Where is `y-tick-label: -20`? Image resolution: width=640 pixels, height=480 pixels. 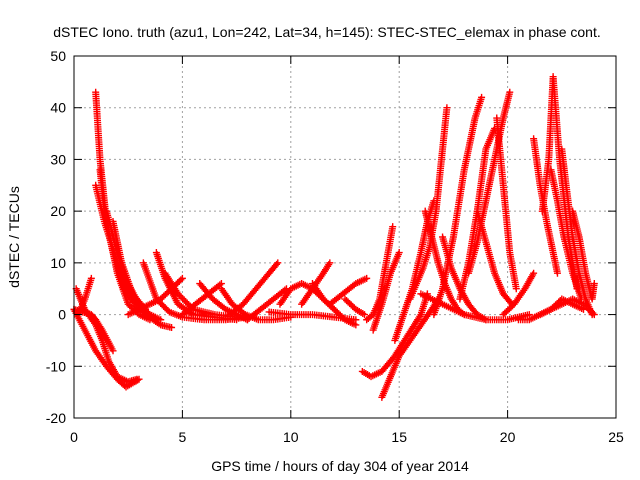 y-tick-label: -20 is located at coordinates (56, 418).